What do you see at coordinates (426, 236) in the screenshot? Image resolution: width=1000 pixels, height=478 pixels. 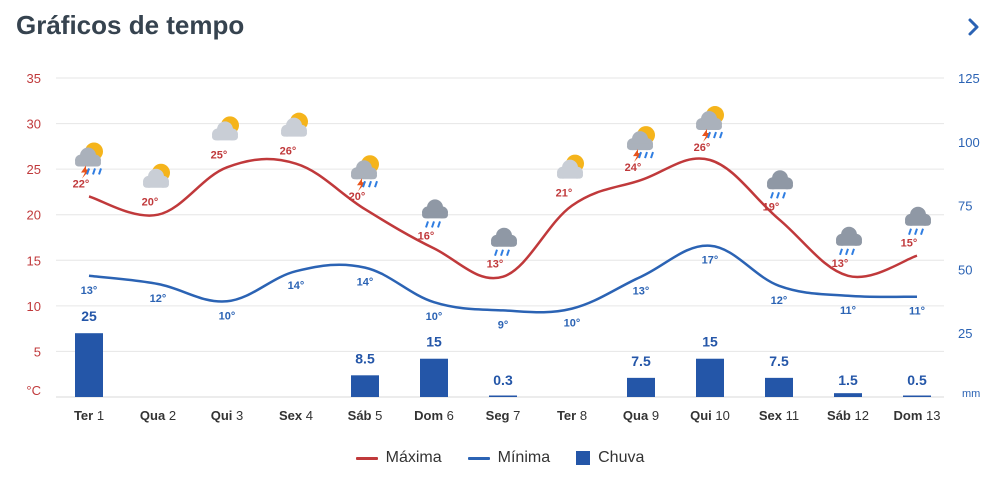 I see `max-temp-label: 16°` at bounding box center [426, 236].